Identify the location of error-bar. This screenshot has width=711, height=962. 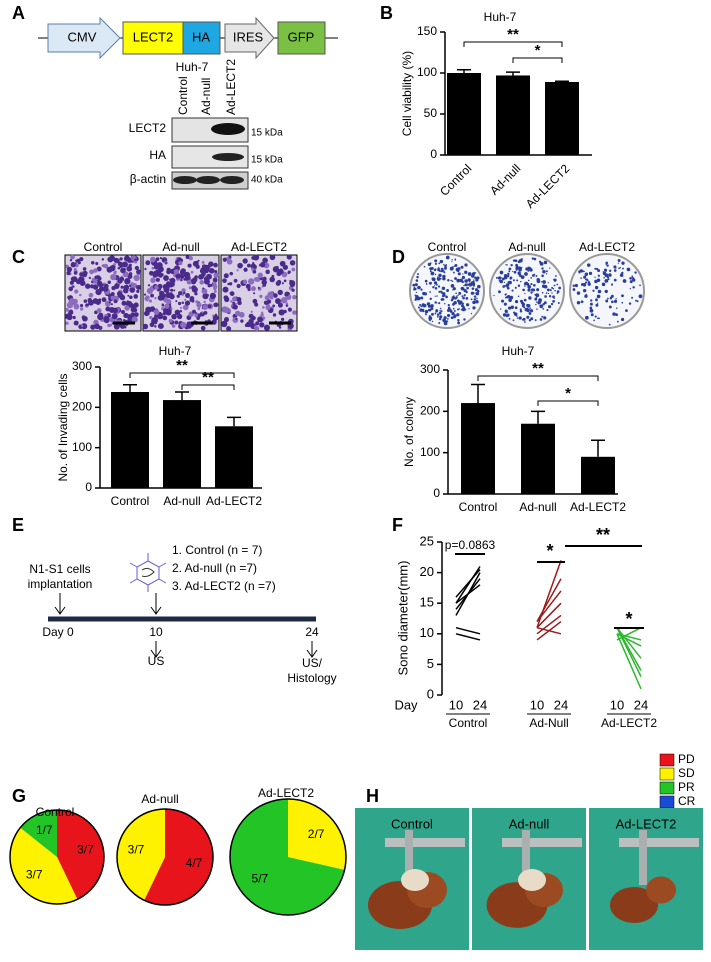
(538, 417).